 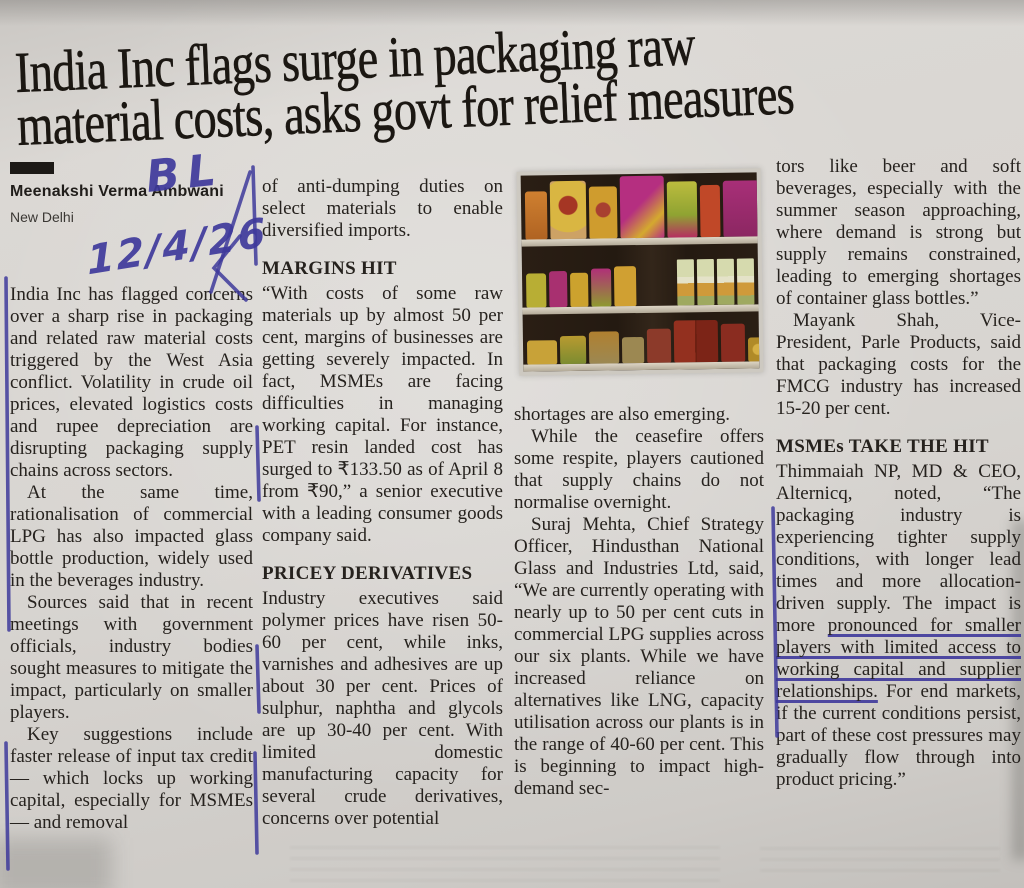 I want to click on pen-line-col2-left-bottom, so click(x=256, y=803).